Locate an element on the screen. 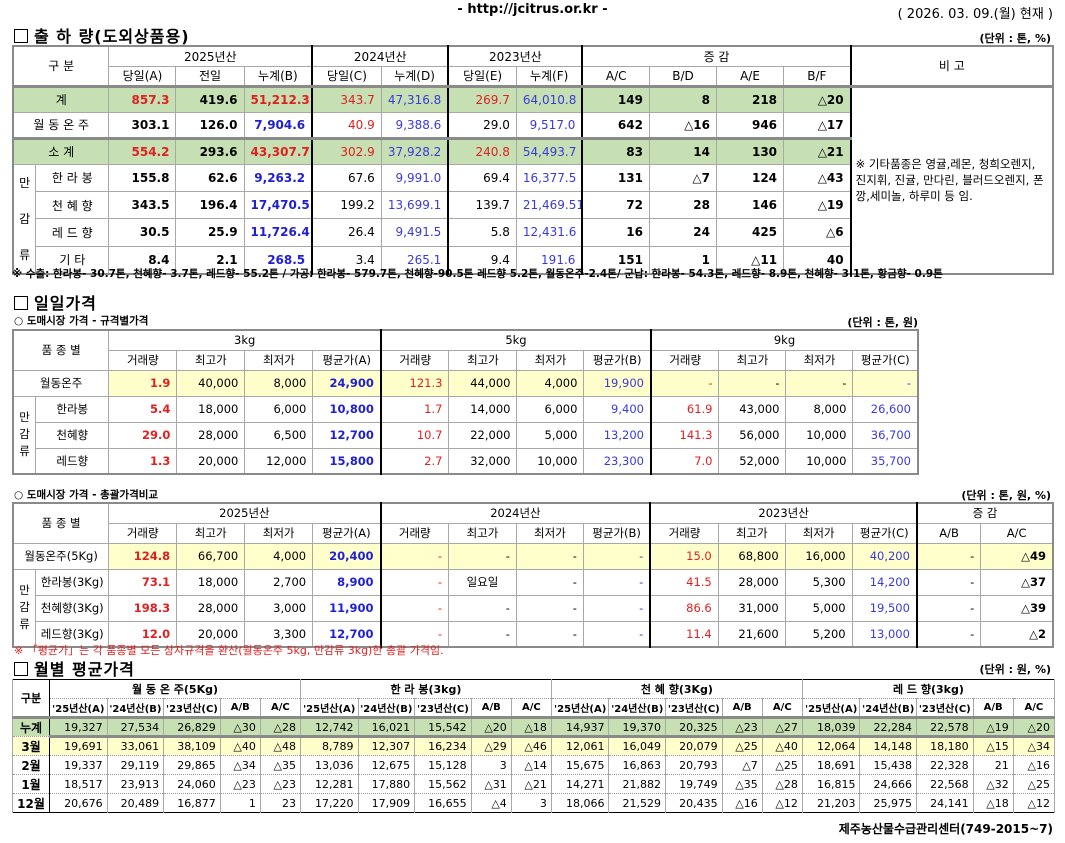 This screenshot has width=1065, height=843. row-label: 한라봉(3Kg) is located at coordinates (72, 582).